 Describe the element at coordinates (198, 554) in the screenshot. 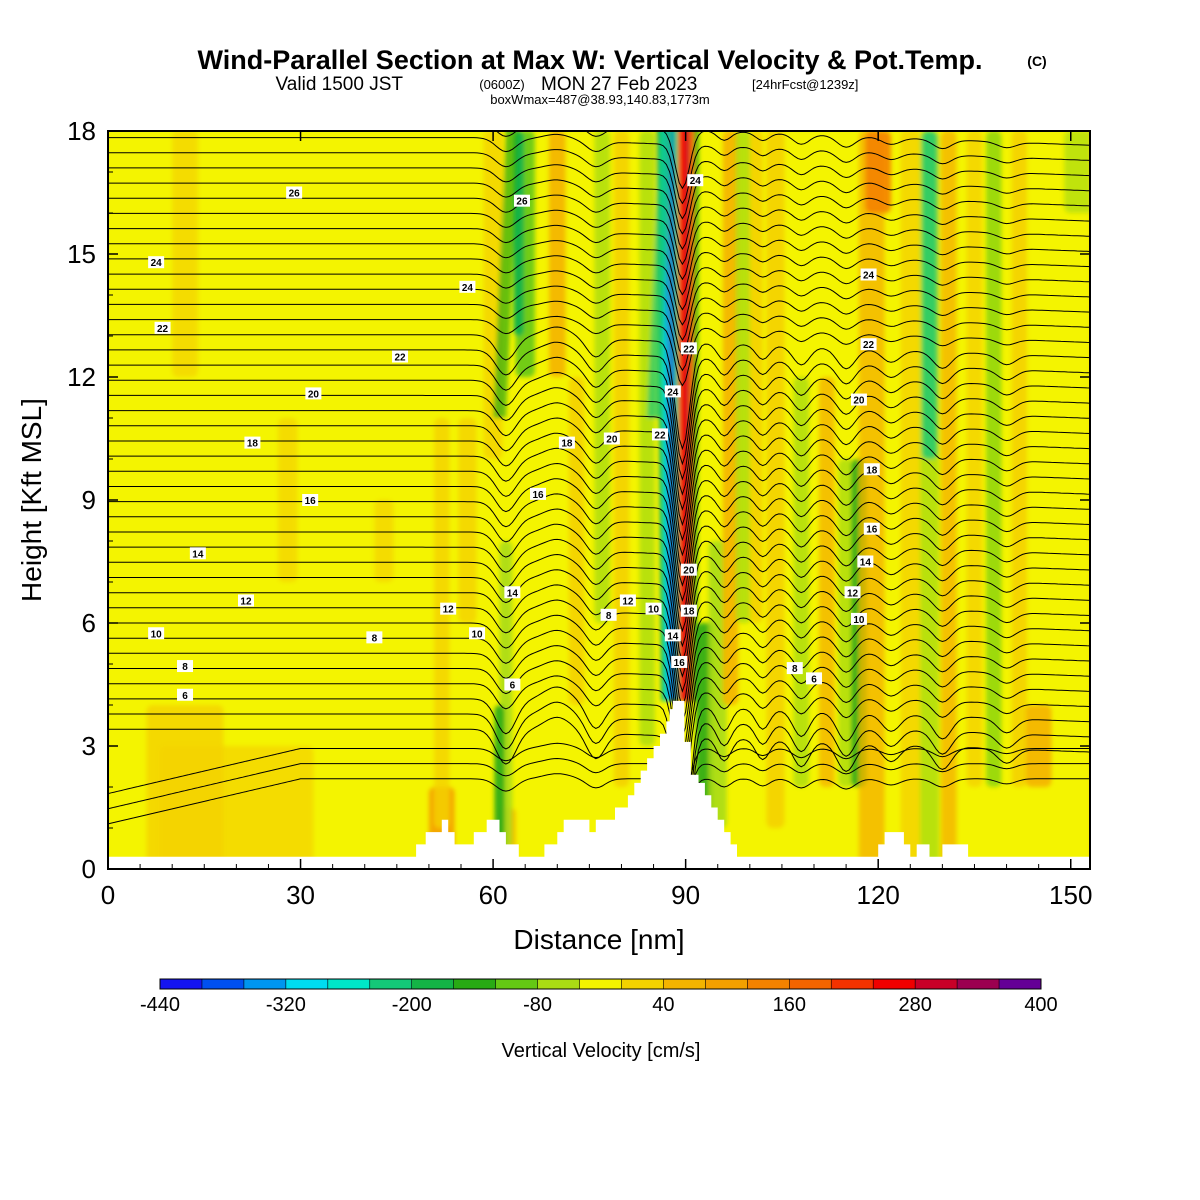

I see `contour-label-text: 14` at that location.